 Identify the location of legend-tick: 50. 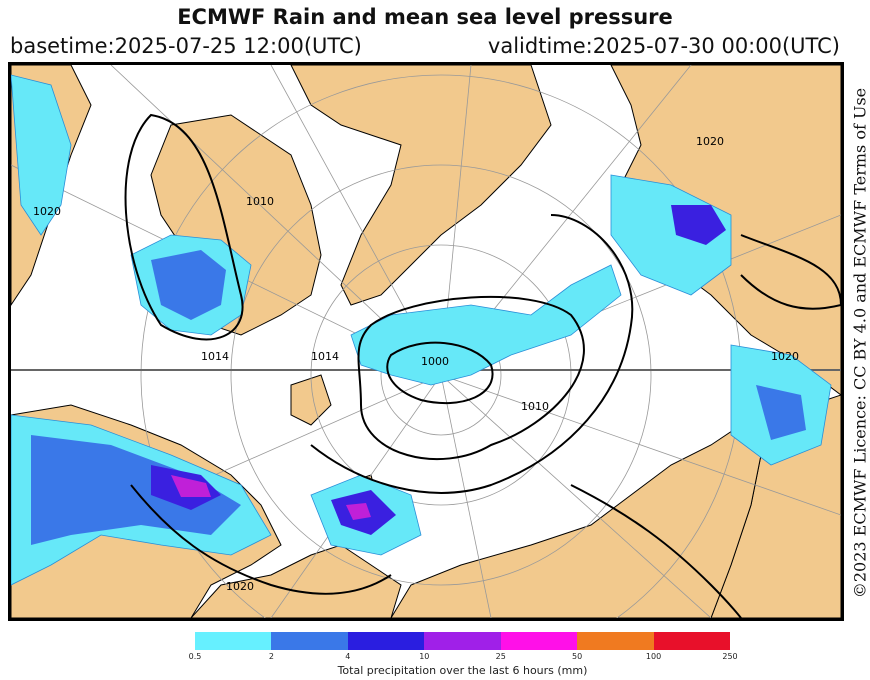
(577, 656).